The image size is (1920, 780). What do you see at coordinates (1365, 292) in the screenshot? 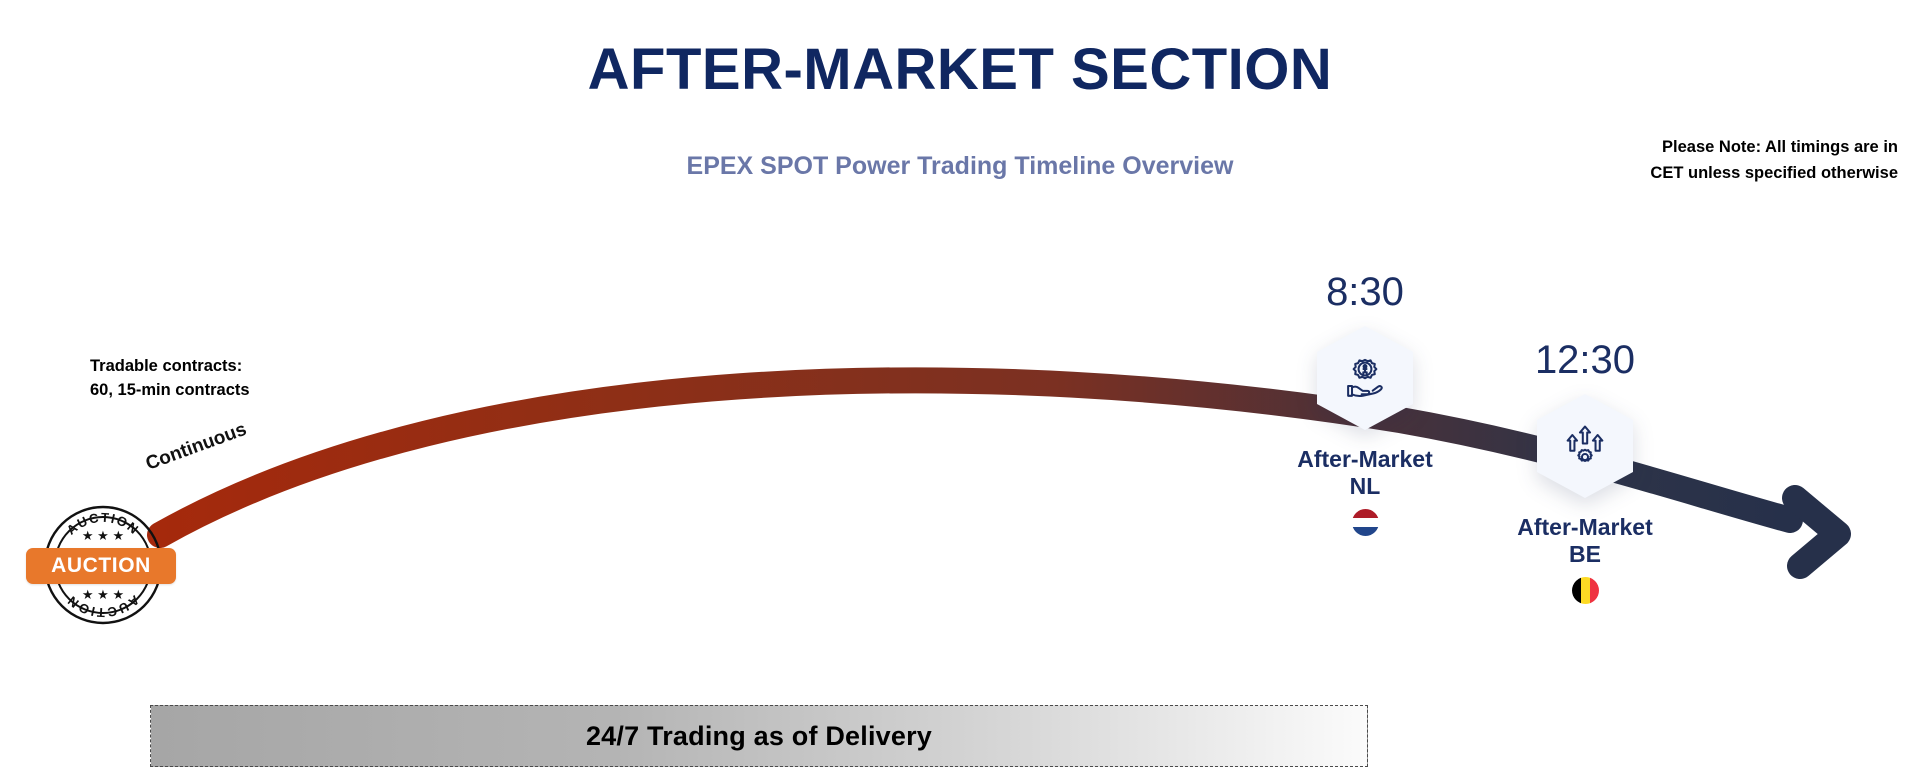
I see `milestone-nl-time: 8:30` at bounding box center [1365, 292].